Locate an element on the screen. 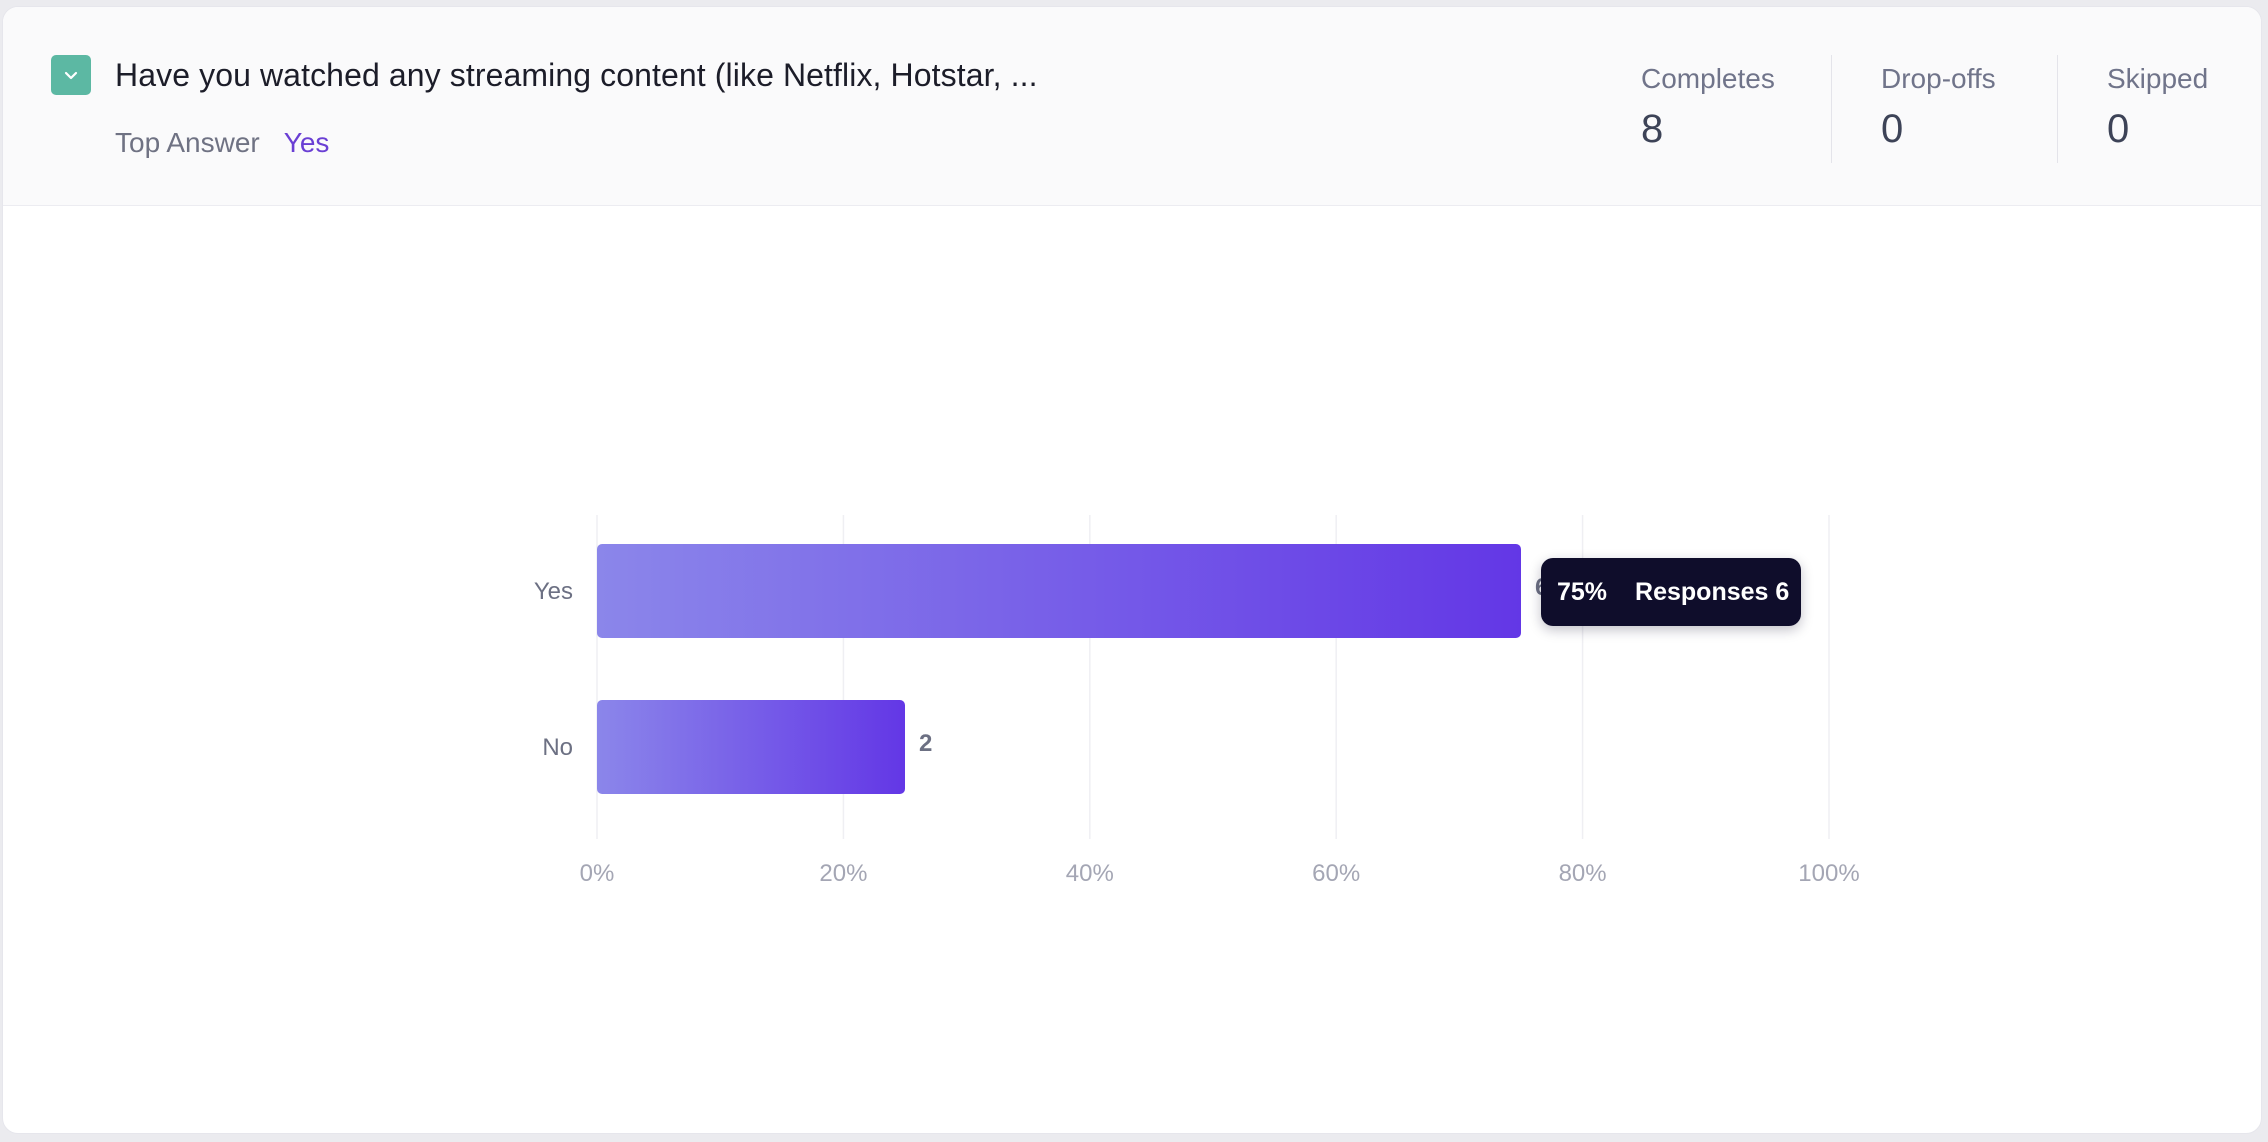 This screenshot has height=1142, width=2268. tooltip-percent: 75% is located at coordinates (1582, 591).